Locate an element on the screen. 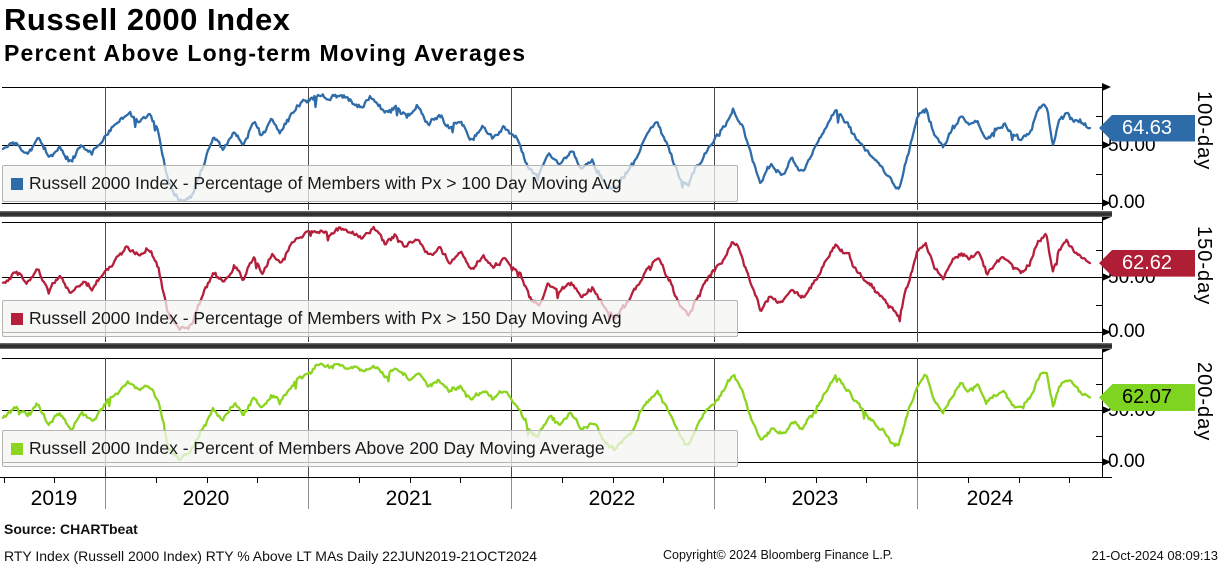 This screenshot has width=1224, height=566. footer-datetime: 21-Oct-2024 08:09:13 is located at coordinates (1154, 555).